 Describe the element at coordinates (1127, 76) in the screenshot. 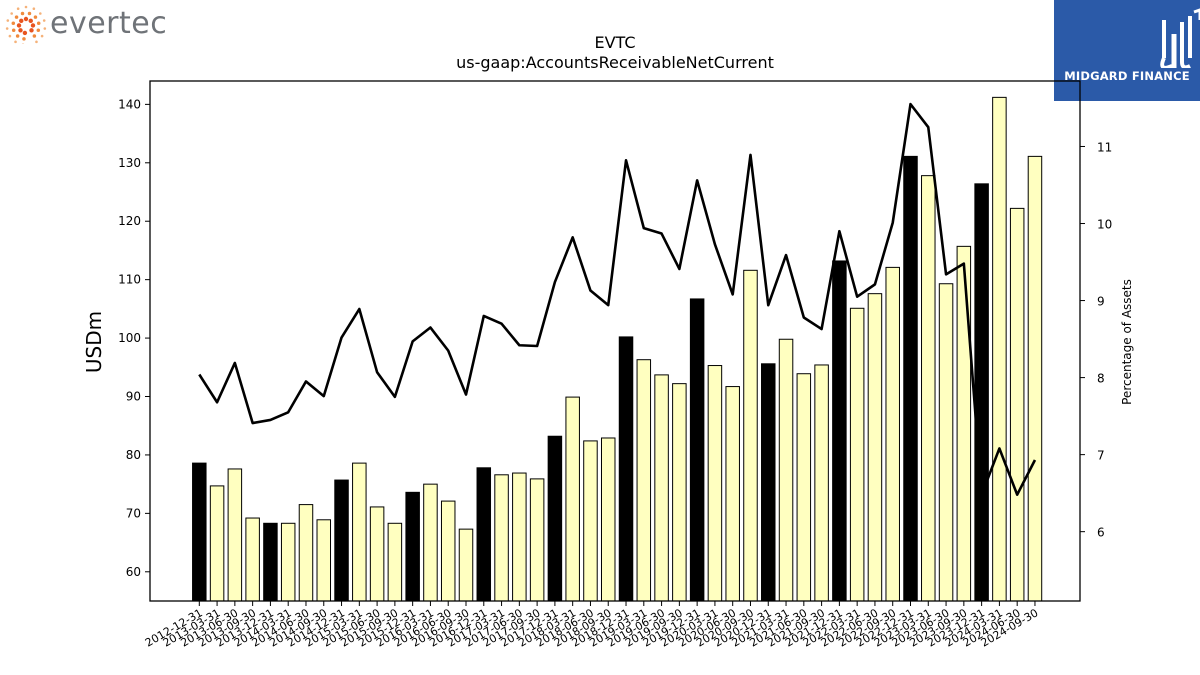

I see `midgard-wordmark: MIDGARD FINANCE` at that location.